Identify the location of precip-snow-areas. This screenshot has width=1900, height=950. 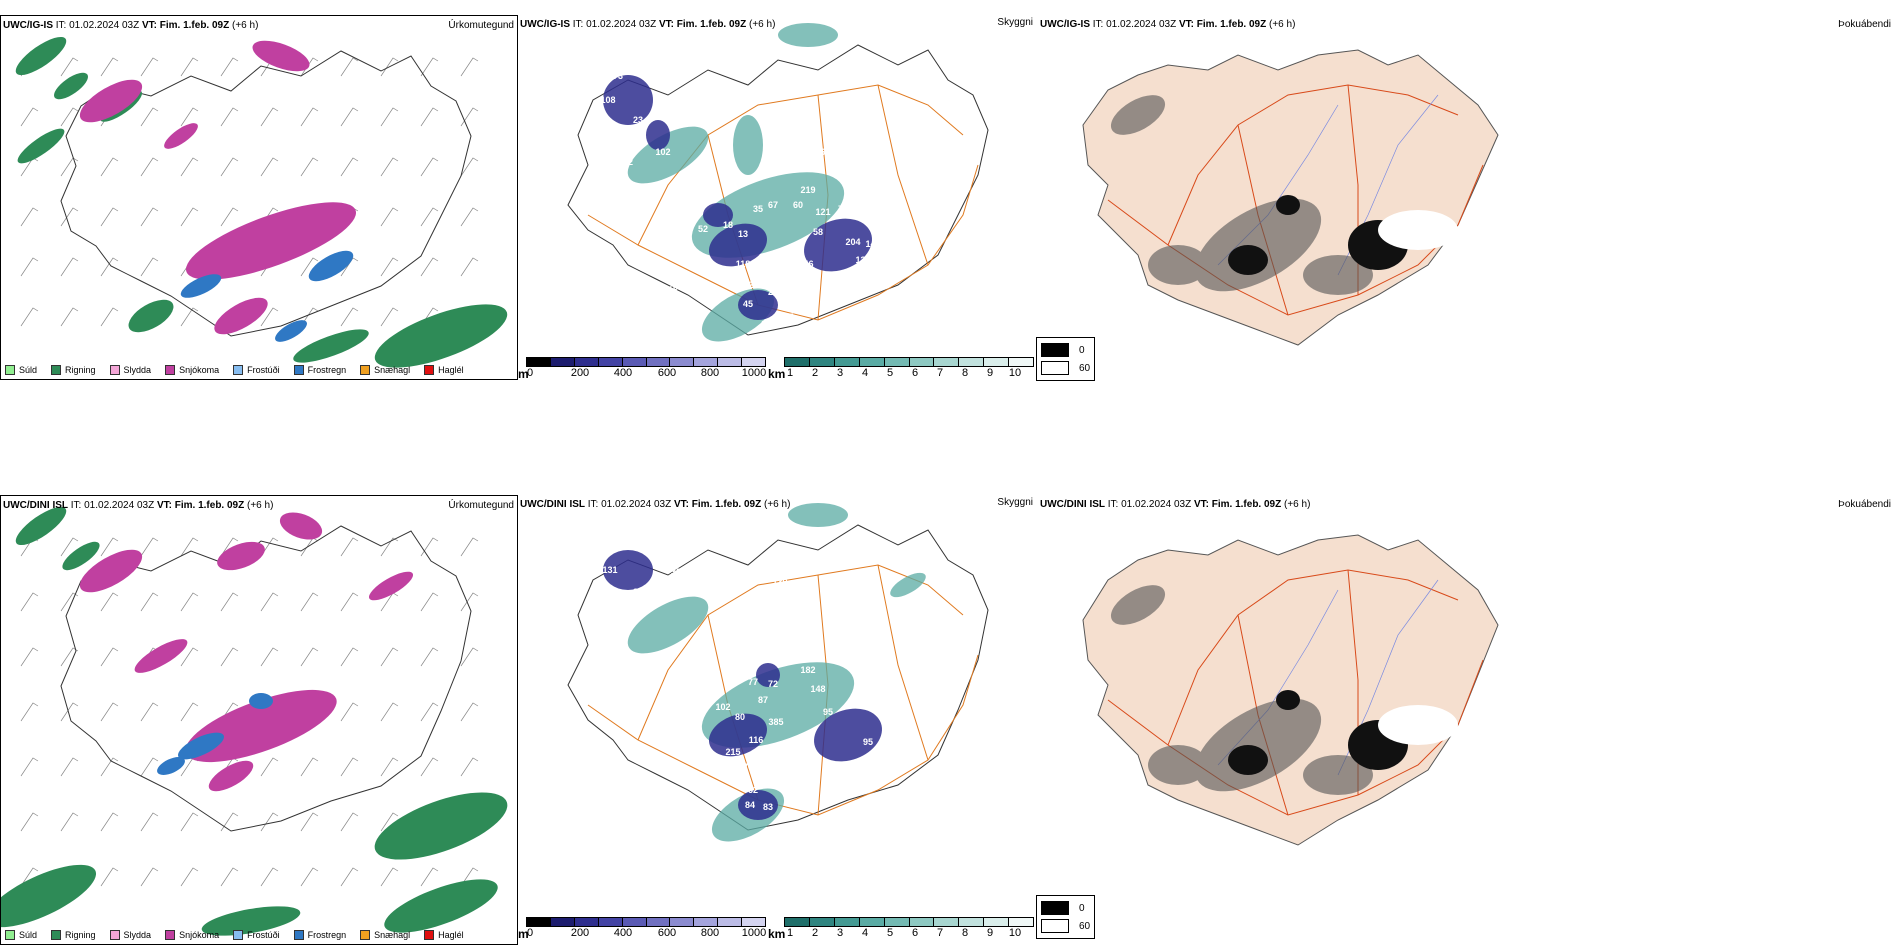
(246, 652).